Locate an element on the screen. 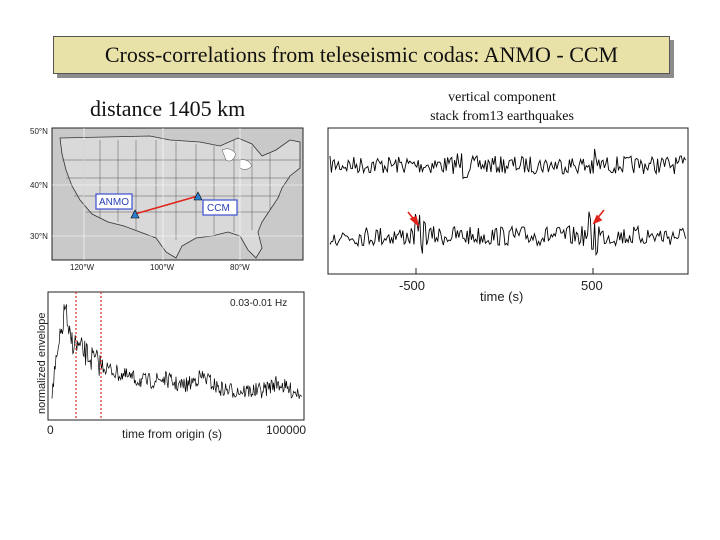 The image size is (720, 540). envelope-curve is located at coordinates (176, 351).